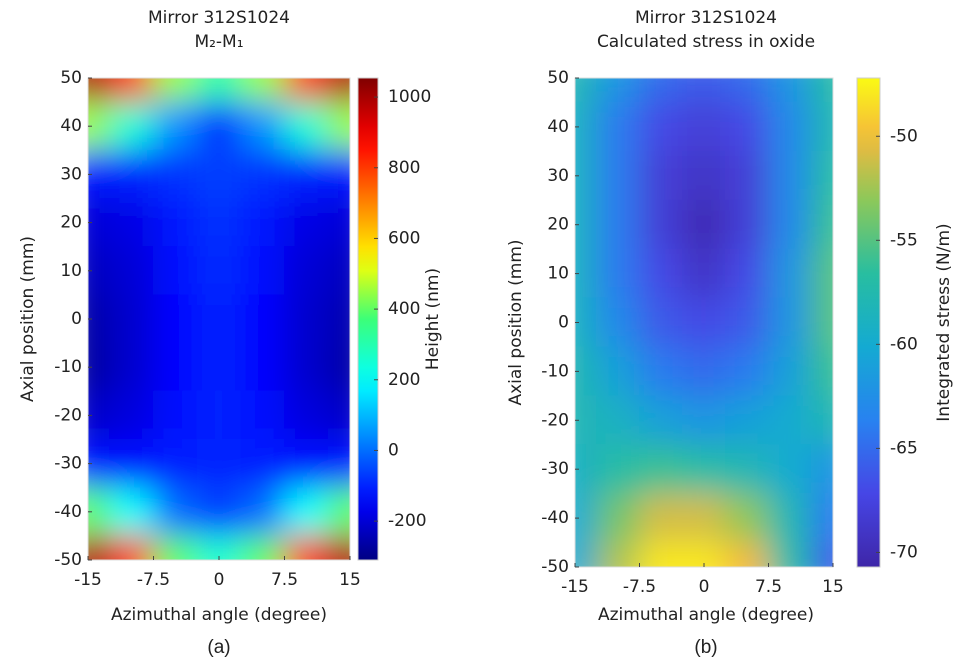 This screenshot has width=958, height=662. I want to click on y-axis-label: Axial position (mm), so click(516, 322).